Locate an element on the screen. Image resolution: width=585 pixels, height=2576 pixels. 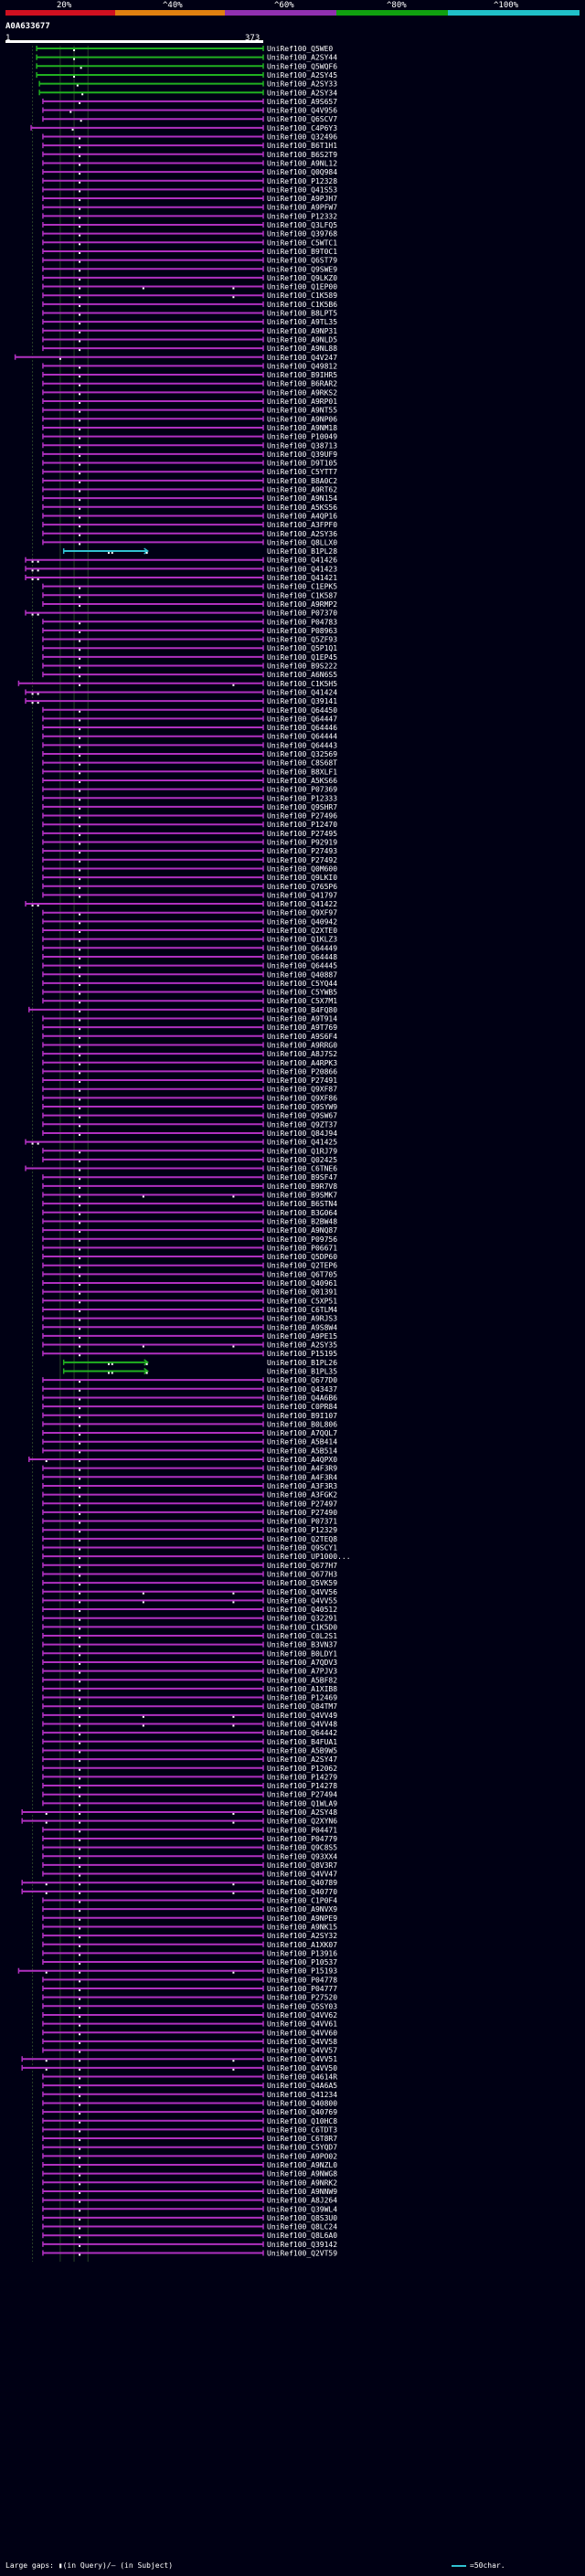
hit-accession-label: UniRef100_P07370 is located at coordinates (302, 614).